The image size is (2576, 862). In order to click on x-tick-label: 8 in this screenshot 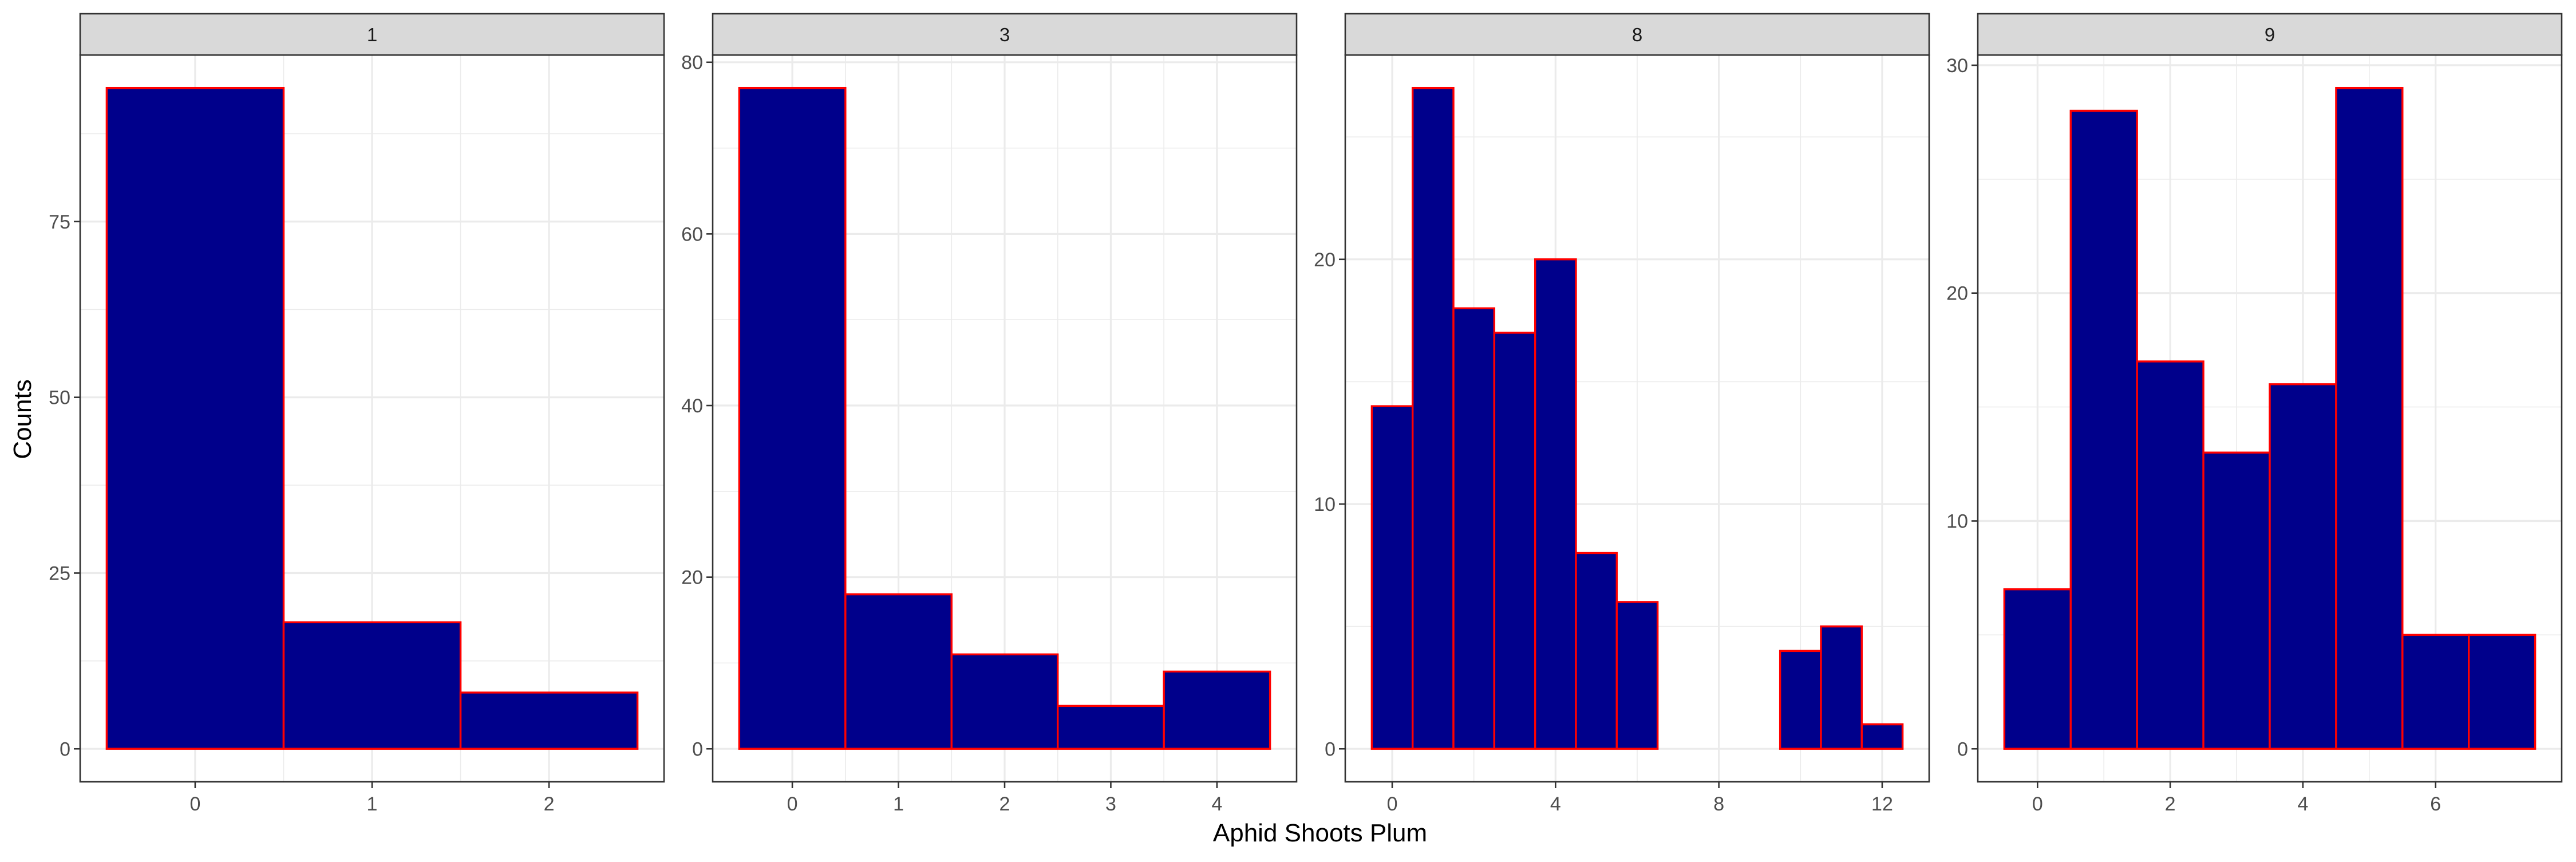, I will do `click(1718, 804)`.